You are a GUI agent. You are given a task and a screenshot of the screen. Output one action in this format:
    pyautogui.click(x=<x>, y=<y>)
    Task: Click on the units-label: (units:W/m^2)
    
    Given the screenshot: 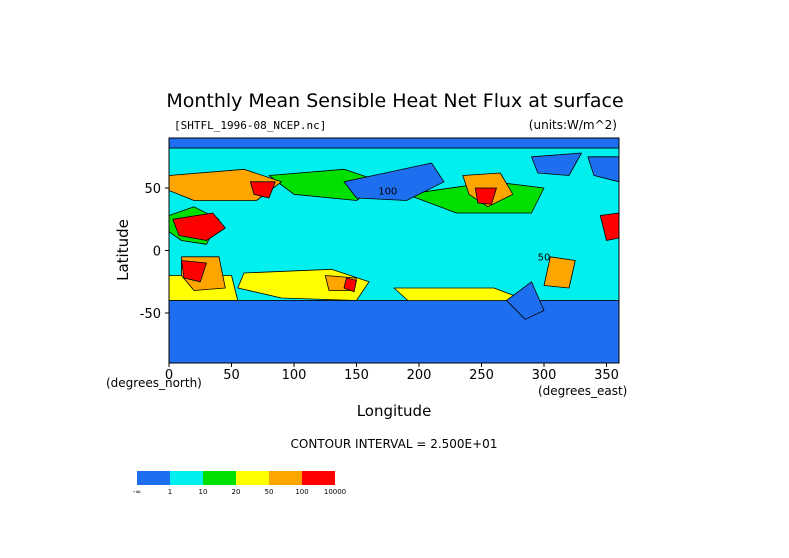 What is the action you would take?
    pyautogui.click(x=573, y=125)
    